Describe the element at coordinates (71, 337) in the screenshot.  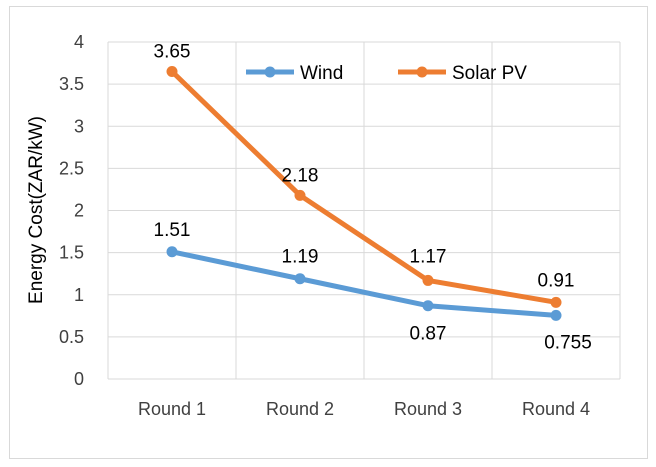
I see `y-tick-label: 0.5` at that location.